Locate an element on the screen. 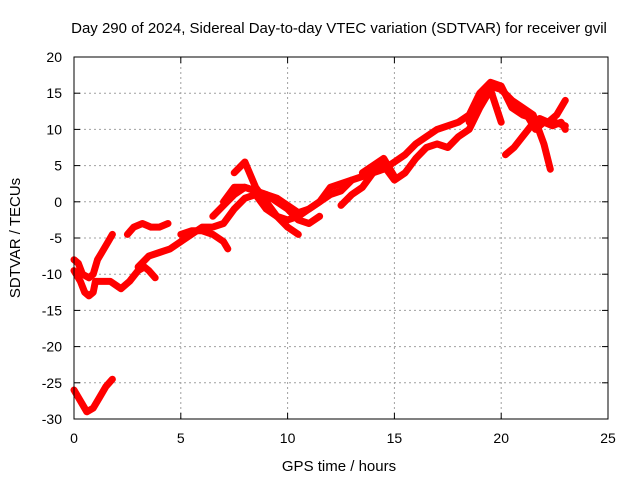 The image size is (640, 480). x-tick-label: 10 is located at coordinates (288, 438).